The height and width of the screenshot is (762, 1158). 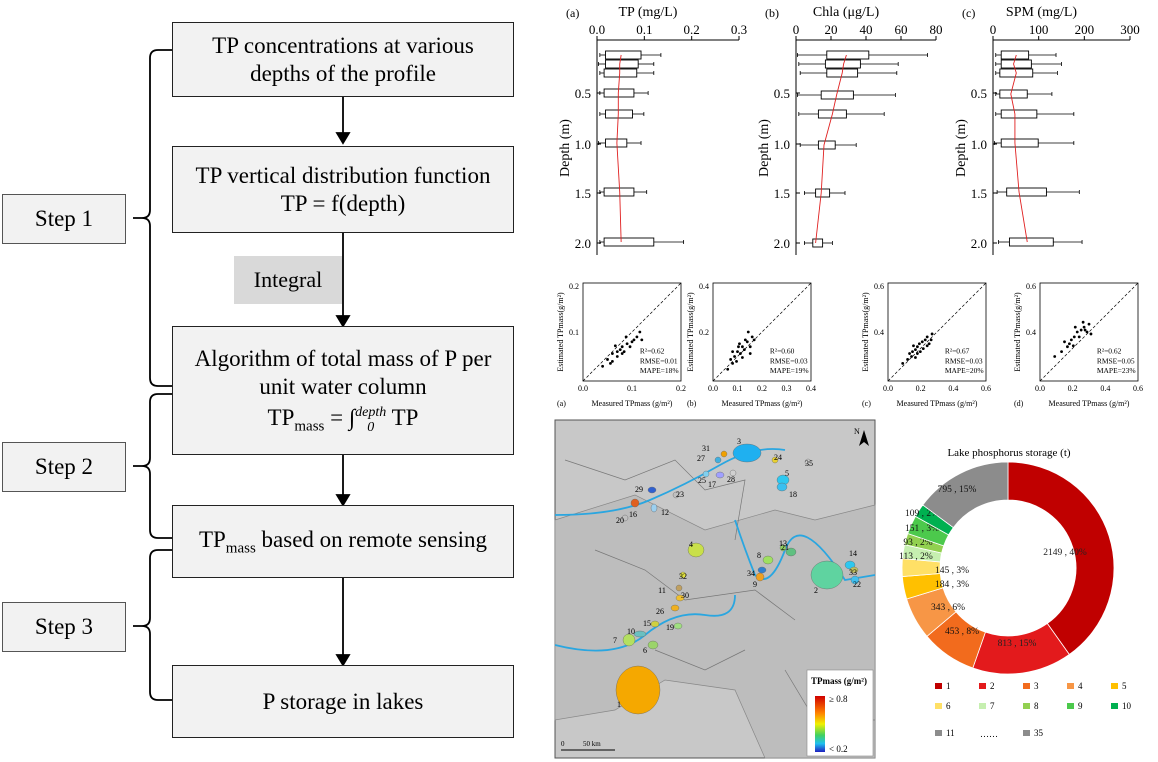 I want to click on x-axis-label: Measured TPmass (g/m²), so click(x=632, y=403).